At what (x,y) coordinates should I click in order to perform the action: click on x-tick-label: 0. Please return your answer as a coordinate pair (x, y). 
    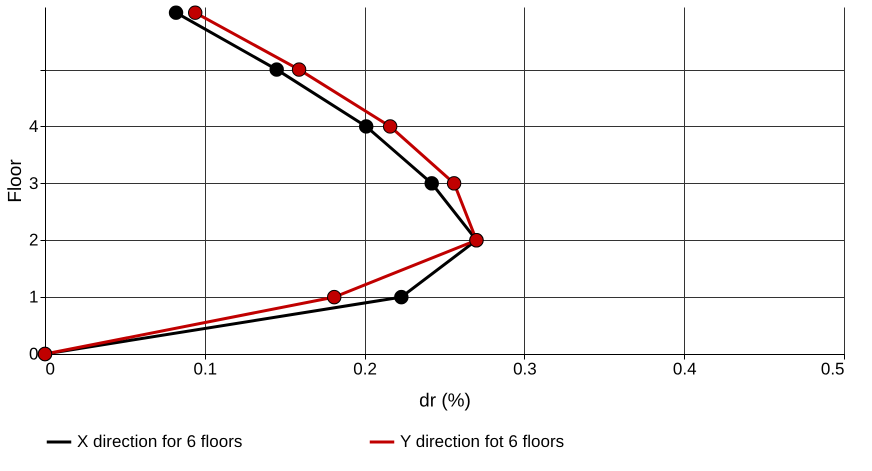
    Looking at the image, I should click on (50, 369).